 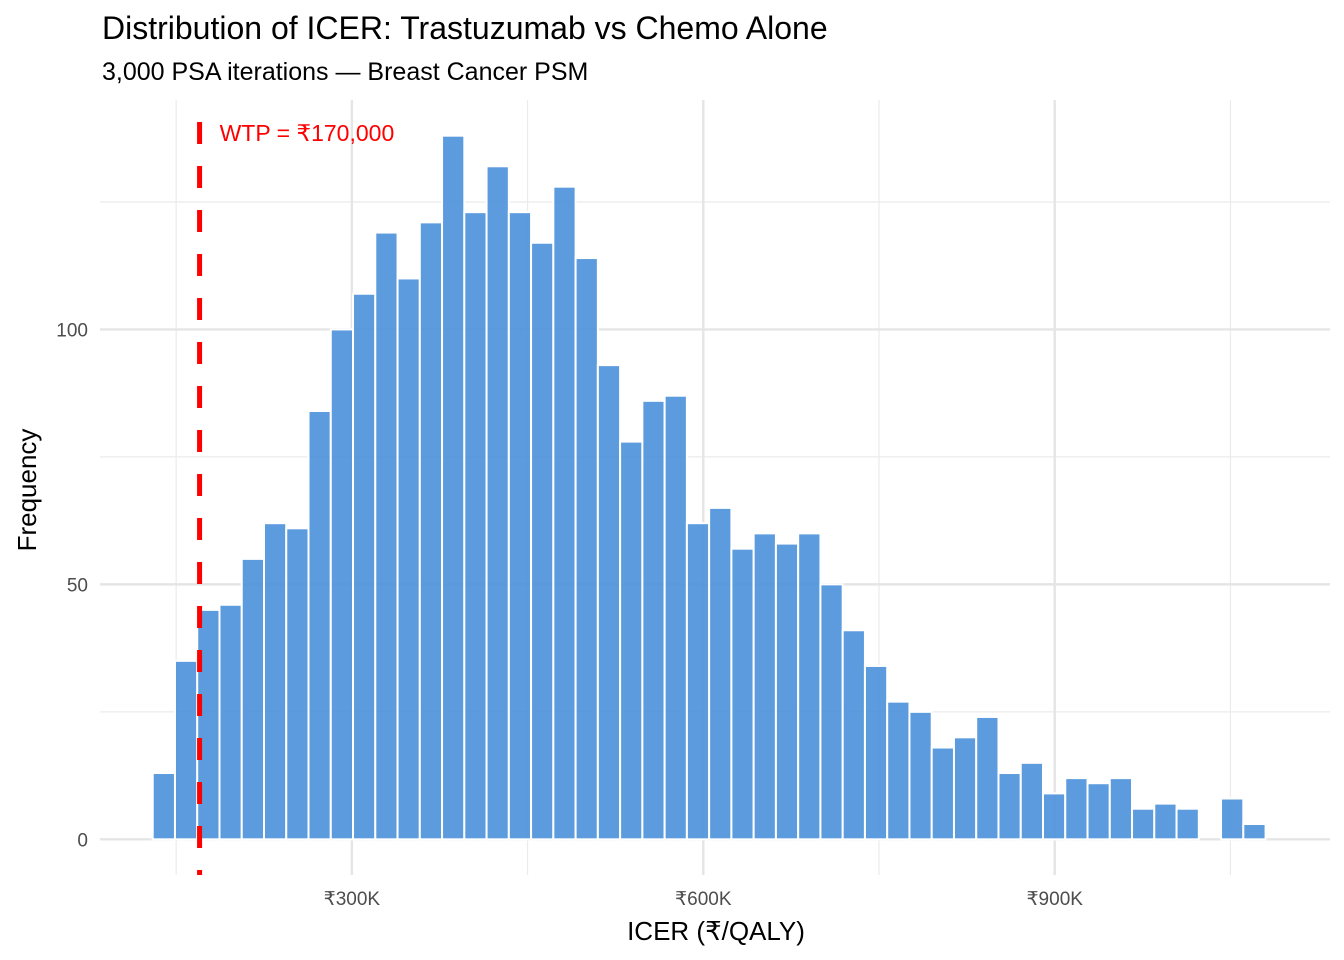 What do you see at coordinates (352, 899) in the screenshot?
I see `x-tick-label: ₹300K` at bounding box center [352, 899].